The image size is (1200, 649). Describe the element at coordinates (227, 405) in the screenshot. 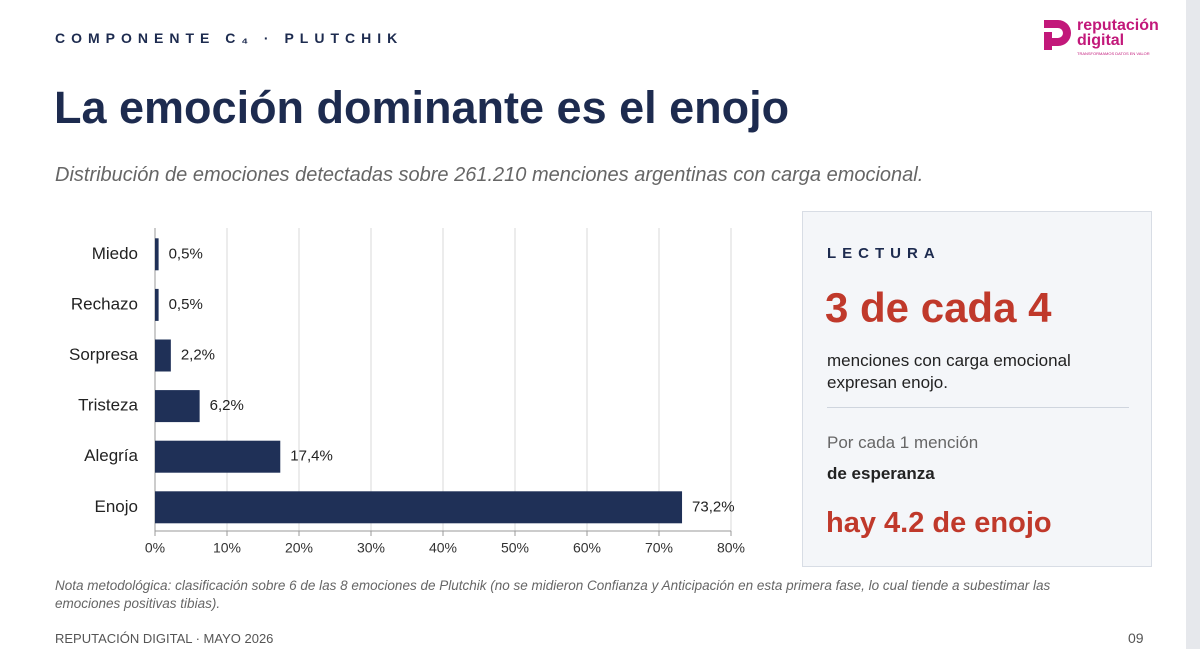

I see `value-label: 6,2%` at that location.